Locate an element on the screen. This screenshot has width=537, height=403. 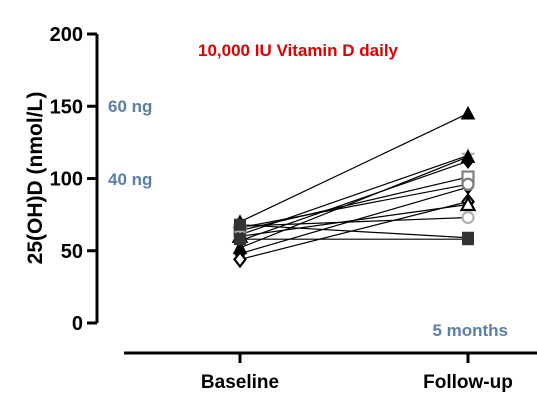
y-tick-label: 0 is located at coordinates (77, 324).